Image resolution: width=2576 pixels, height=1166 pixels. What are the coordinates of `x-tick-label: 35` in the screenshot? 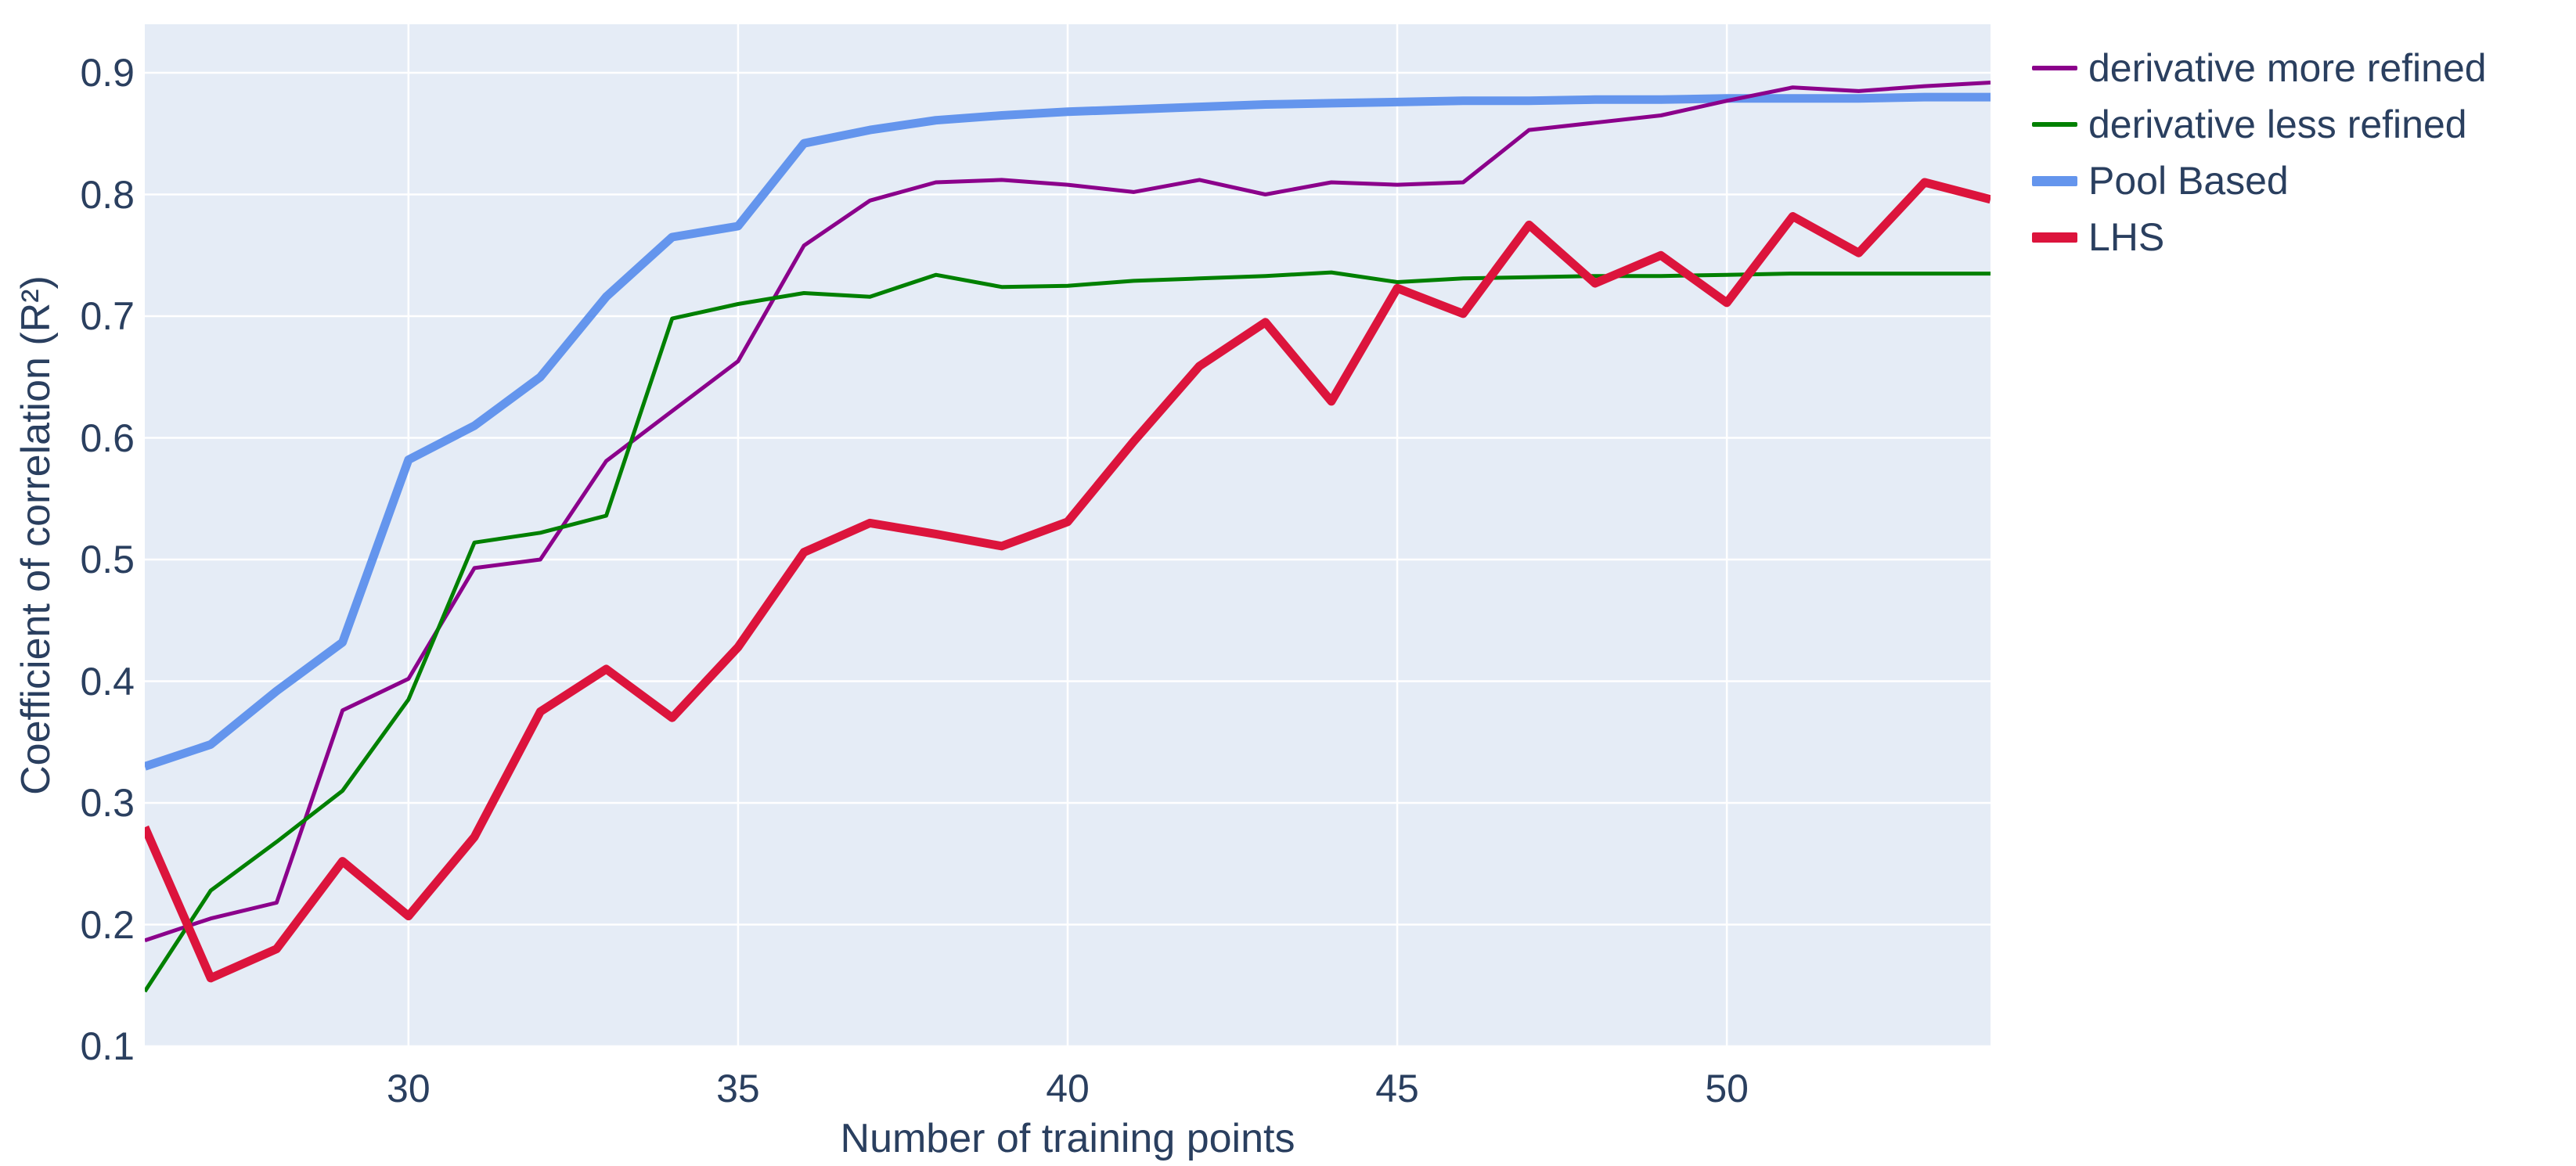 It's located at (738, 1088).